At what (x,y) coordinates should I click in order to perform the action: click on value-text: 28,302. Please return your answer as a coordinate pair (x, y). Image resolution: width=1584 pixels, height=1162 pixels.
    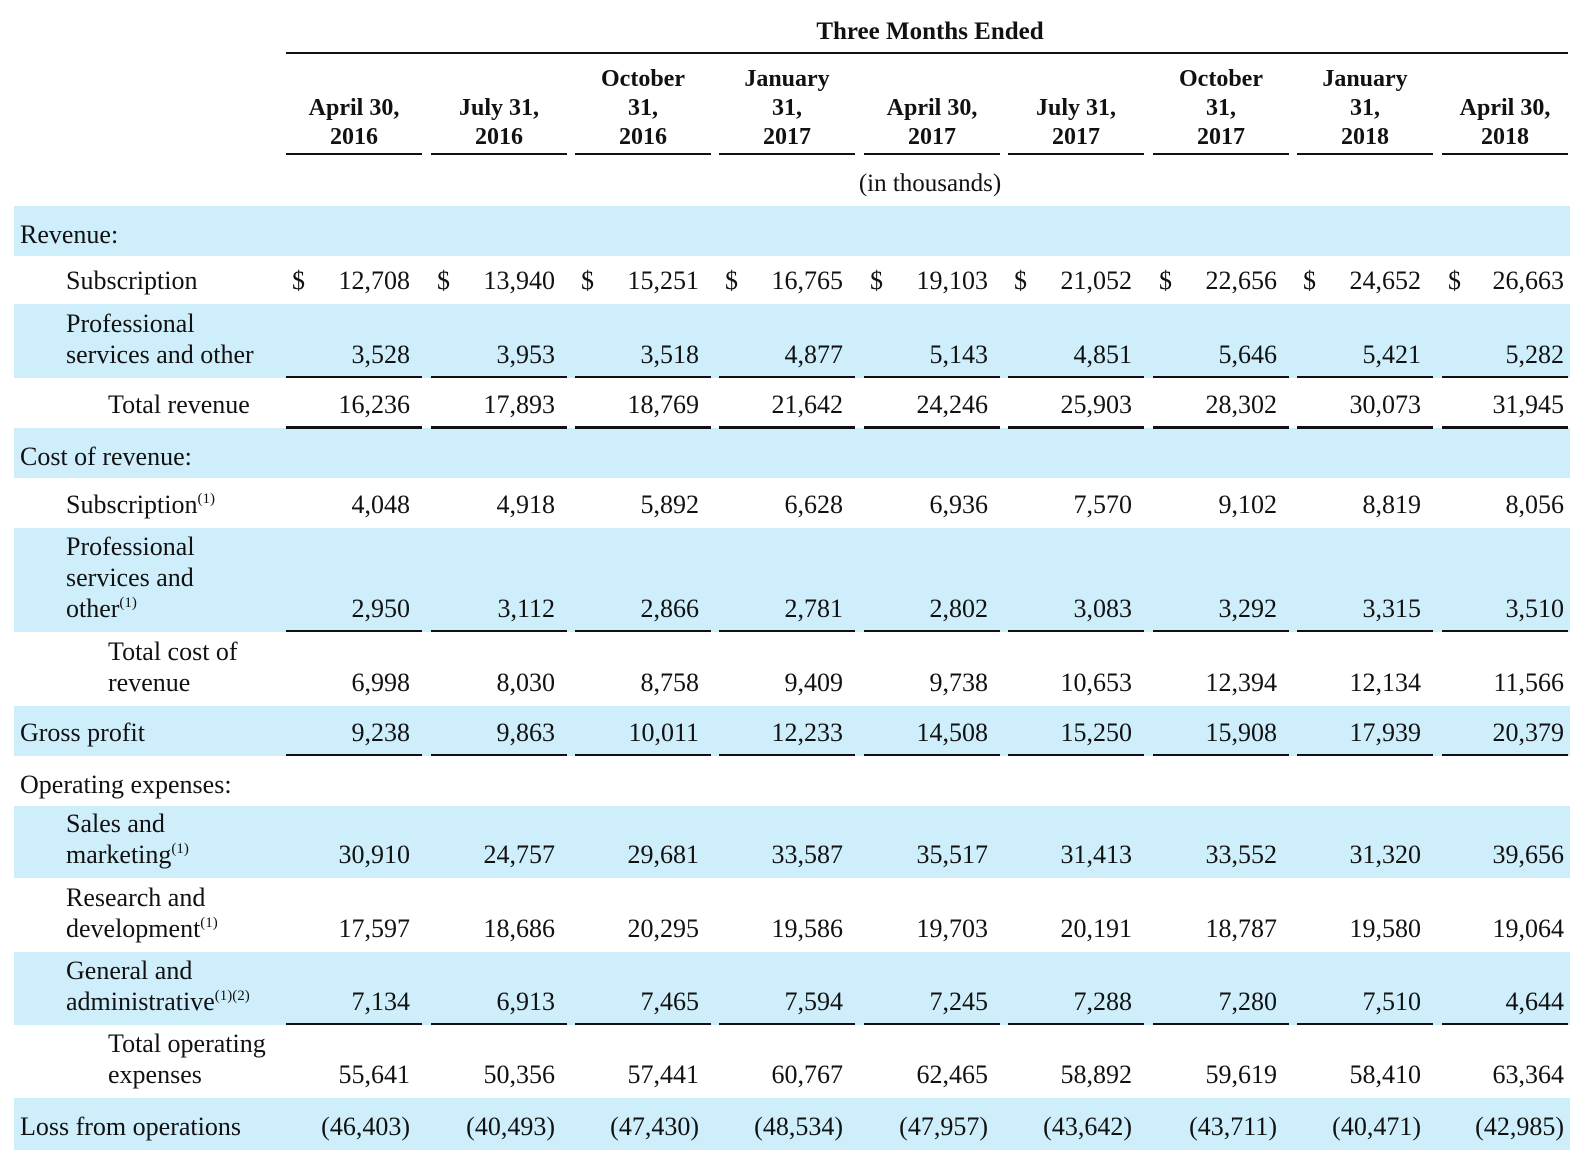
    Looking at the image, I should click on (1241, 404).